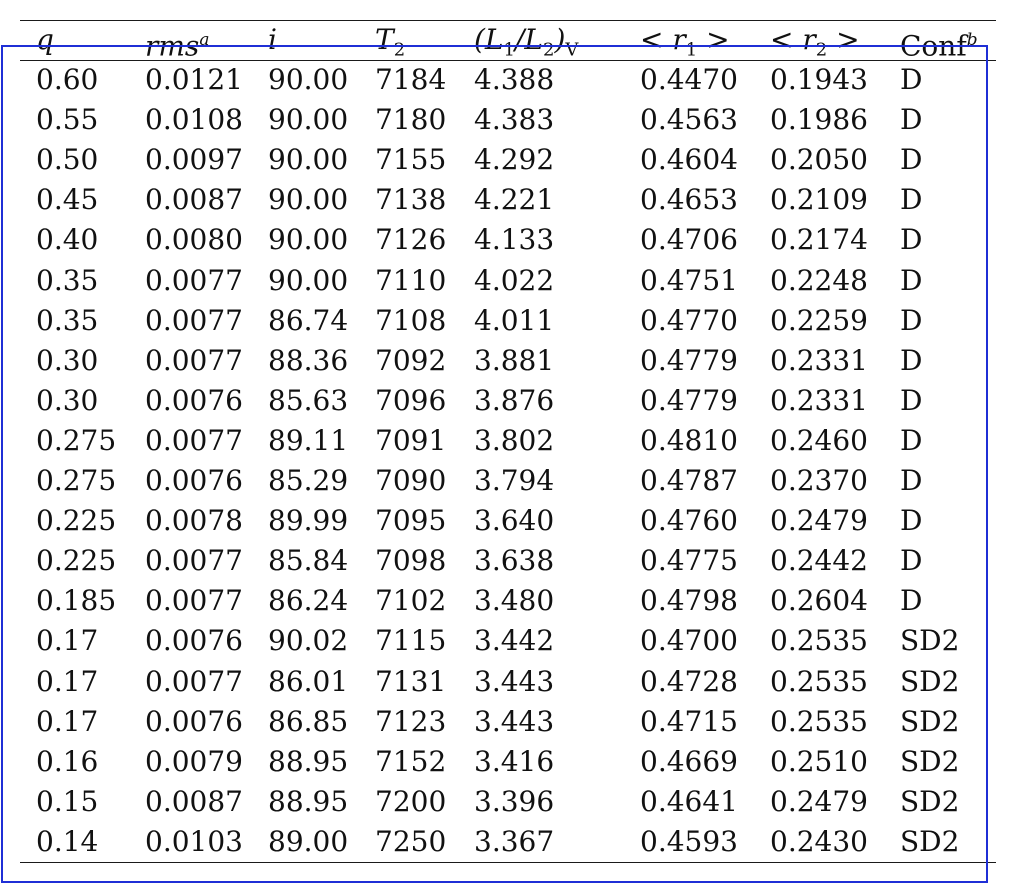  I want to click on cell-q: 0.55, so click(67, 120).